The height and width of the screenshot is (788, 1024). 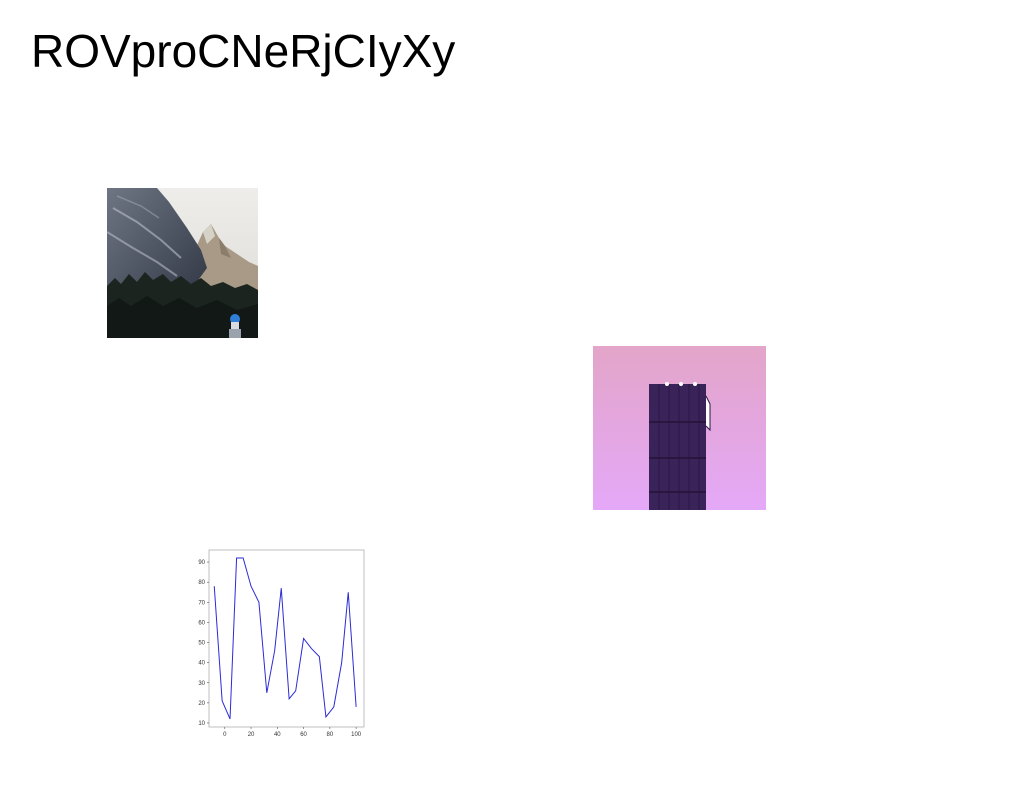 I want to click on x-tick-label: 0, so click(x=225, y=735).